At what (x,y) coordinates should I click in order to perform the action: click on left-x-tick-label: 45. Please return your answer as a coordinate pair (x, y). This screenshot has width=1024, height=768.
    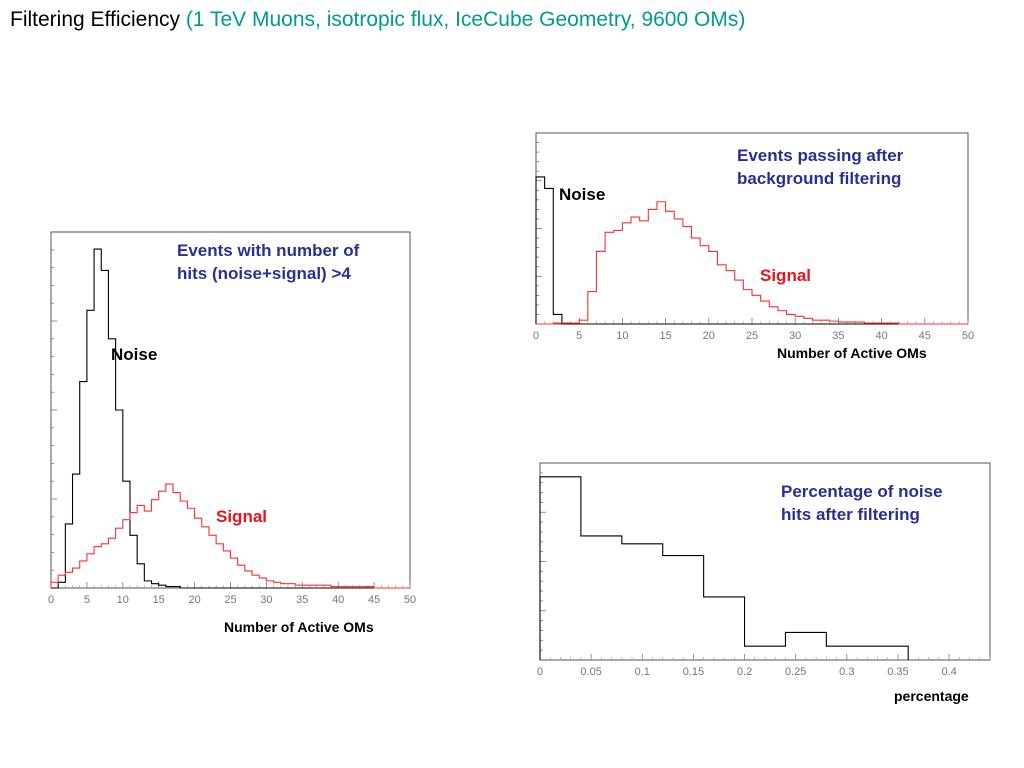
    Looking at the image, I should click on (374, 600).